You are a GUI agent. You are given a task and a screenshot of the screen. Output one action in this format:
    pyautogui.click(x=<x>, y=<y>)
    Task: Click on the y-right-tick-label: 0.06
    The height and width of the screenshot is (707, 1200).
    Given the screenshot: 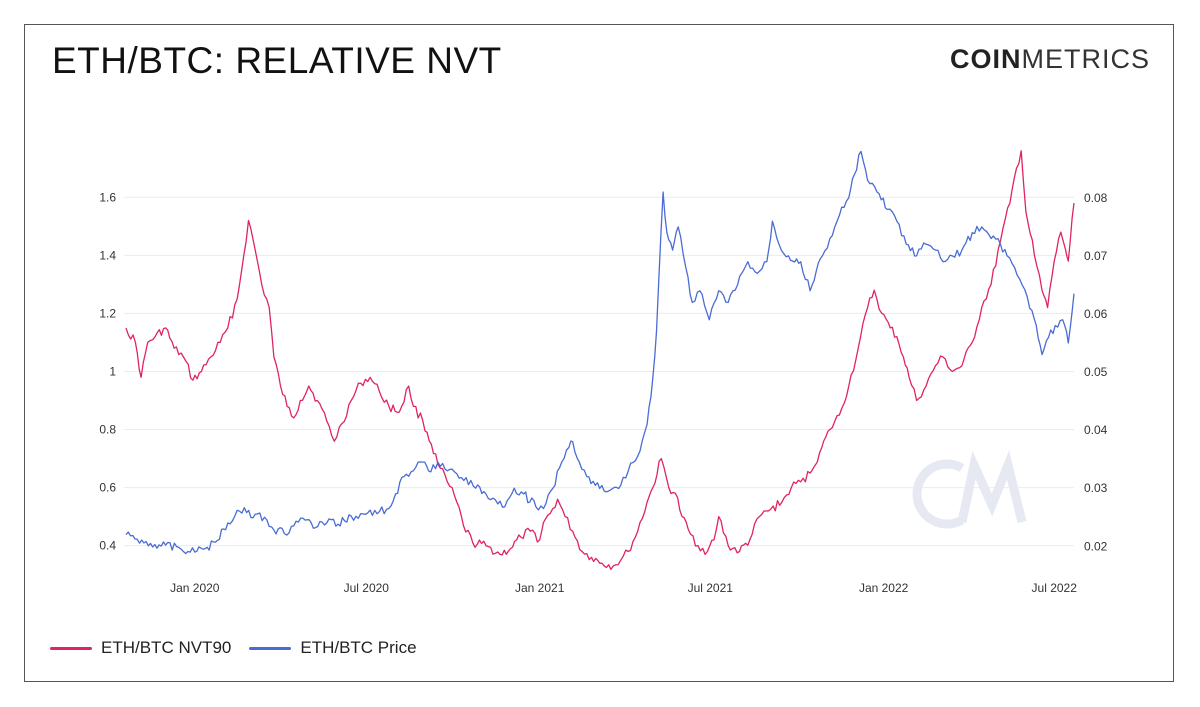 What is the action you would take?
    pyautogui.click(x=1096, y=314)
    